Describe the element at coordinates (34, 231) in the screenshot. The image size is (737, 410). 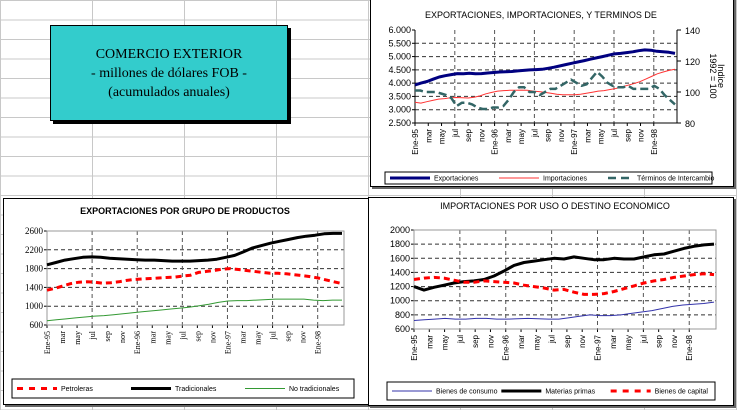
I see `y-tick-label: 2600` at that location.